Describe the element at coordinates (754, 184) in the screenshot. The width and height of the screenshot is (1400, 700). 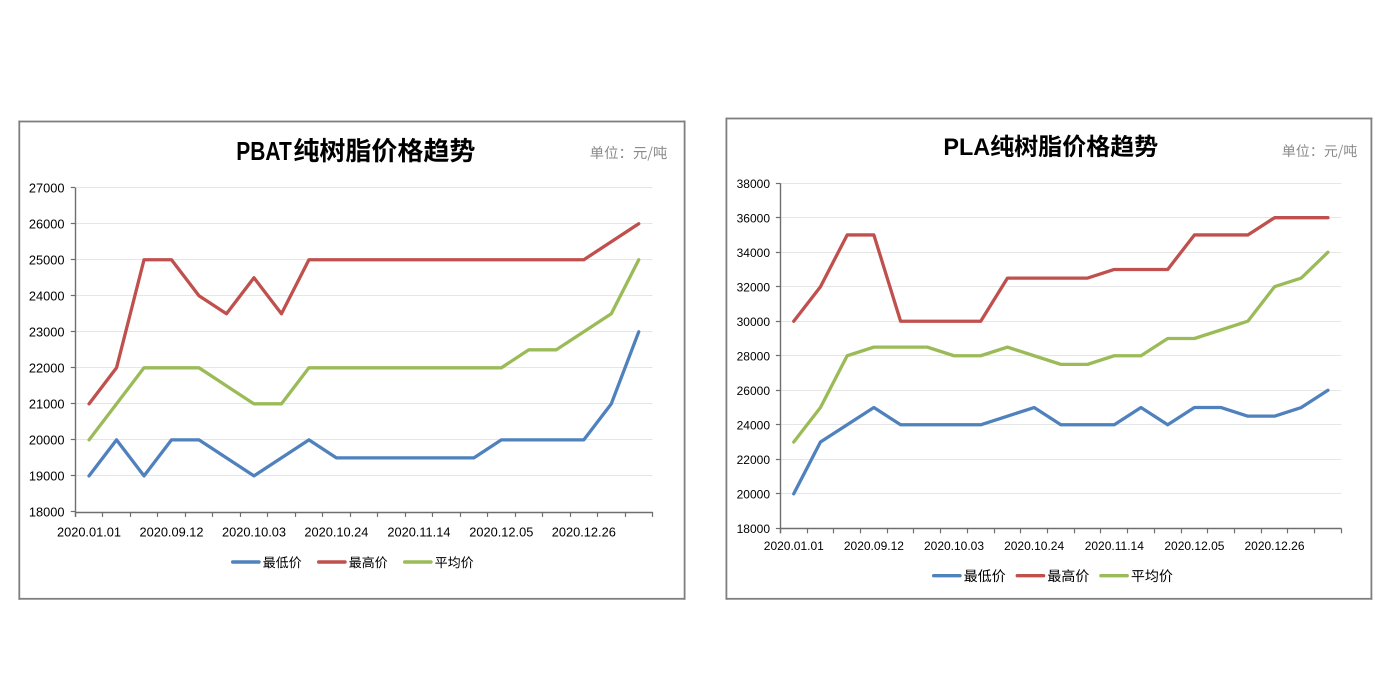
I see `svg-text: 38000` at that location.